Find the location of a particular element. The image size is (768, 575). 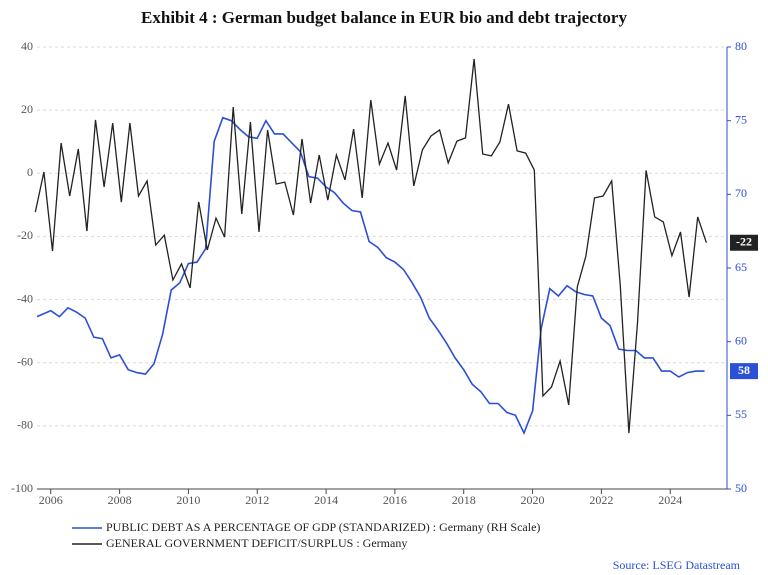

y2-tick-label: 70 is located at coordinates (741, 193).